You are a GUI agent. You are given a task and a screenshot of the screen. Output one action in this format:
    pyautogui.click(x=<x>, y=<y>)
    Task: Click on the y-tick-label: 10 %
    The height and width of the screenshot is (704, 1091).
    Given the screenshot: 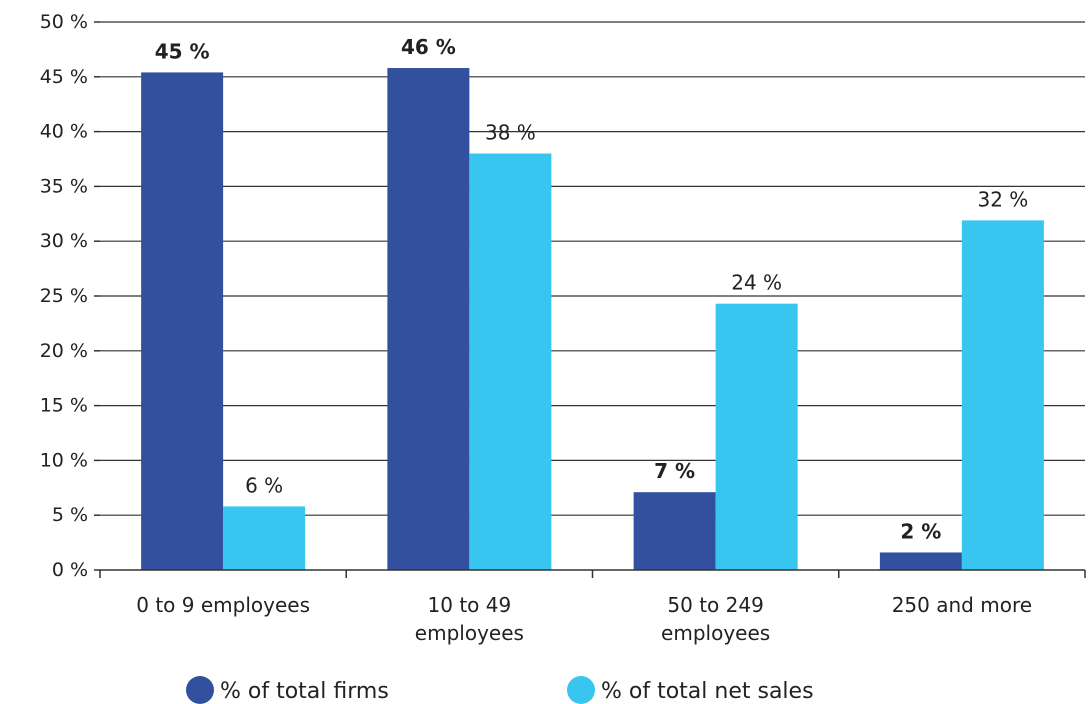 What is the action you would take?
    pyautogui.click(x=64, y=460)
    